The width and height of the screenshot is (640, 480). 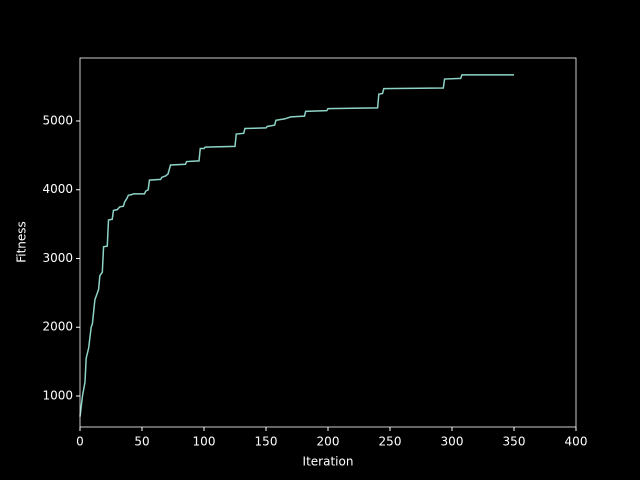 What do you see at coordinates (514, 442) in the screenshot?
I see `x-tick-label: 350` at bounding box center [514, 442].